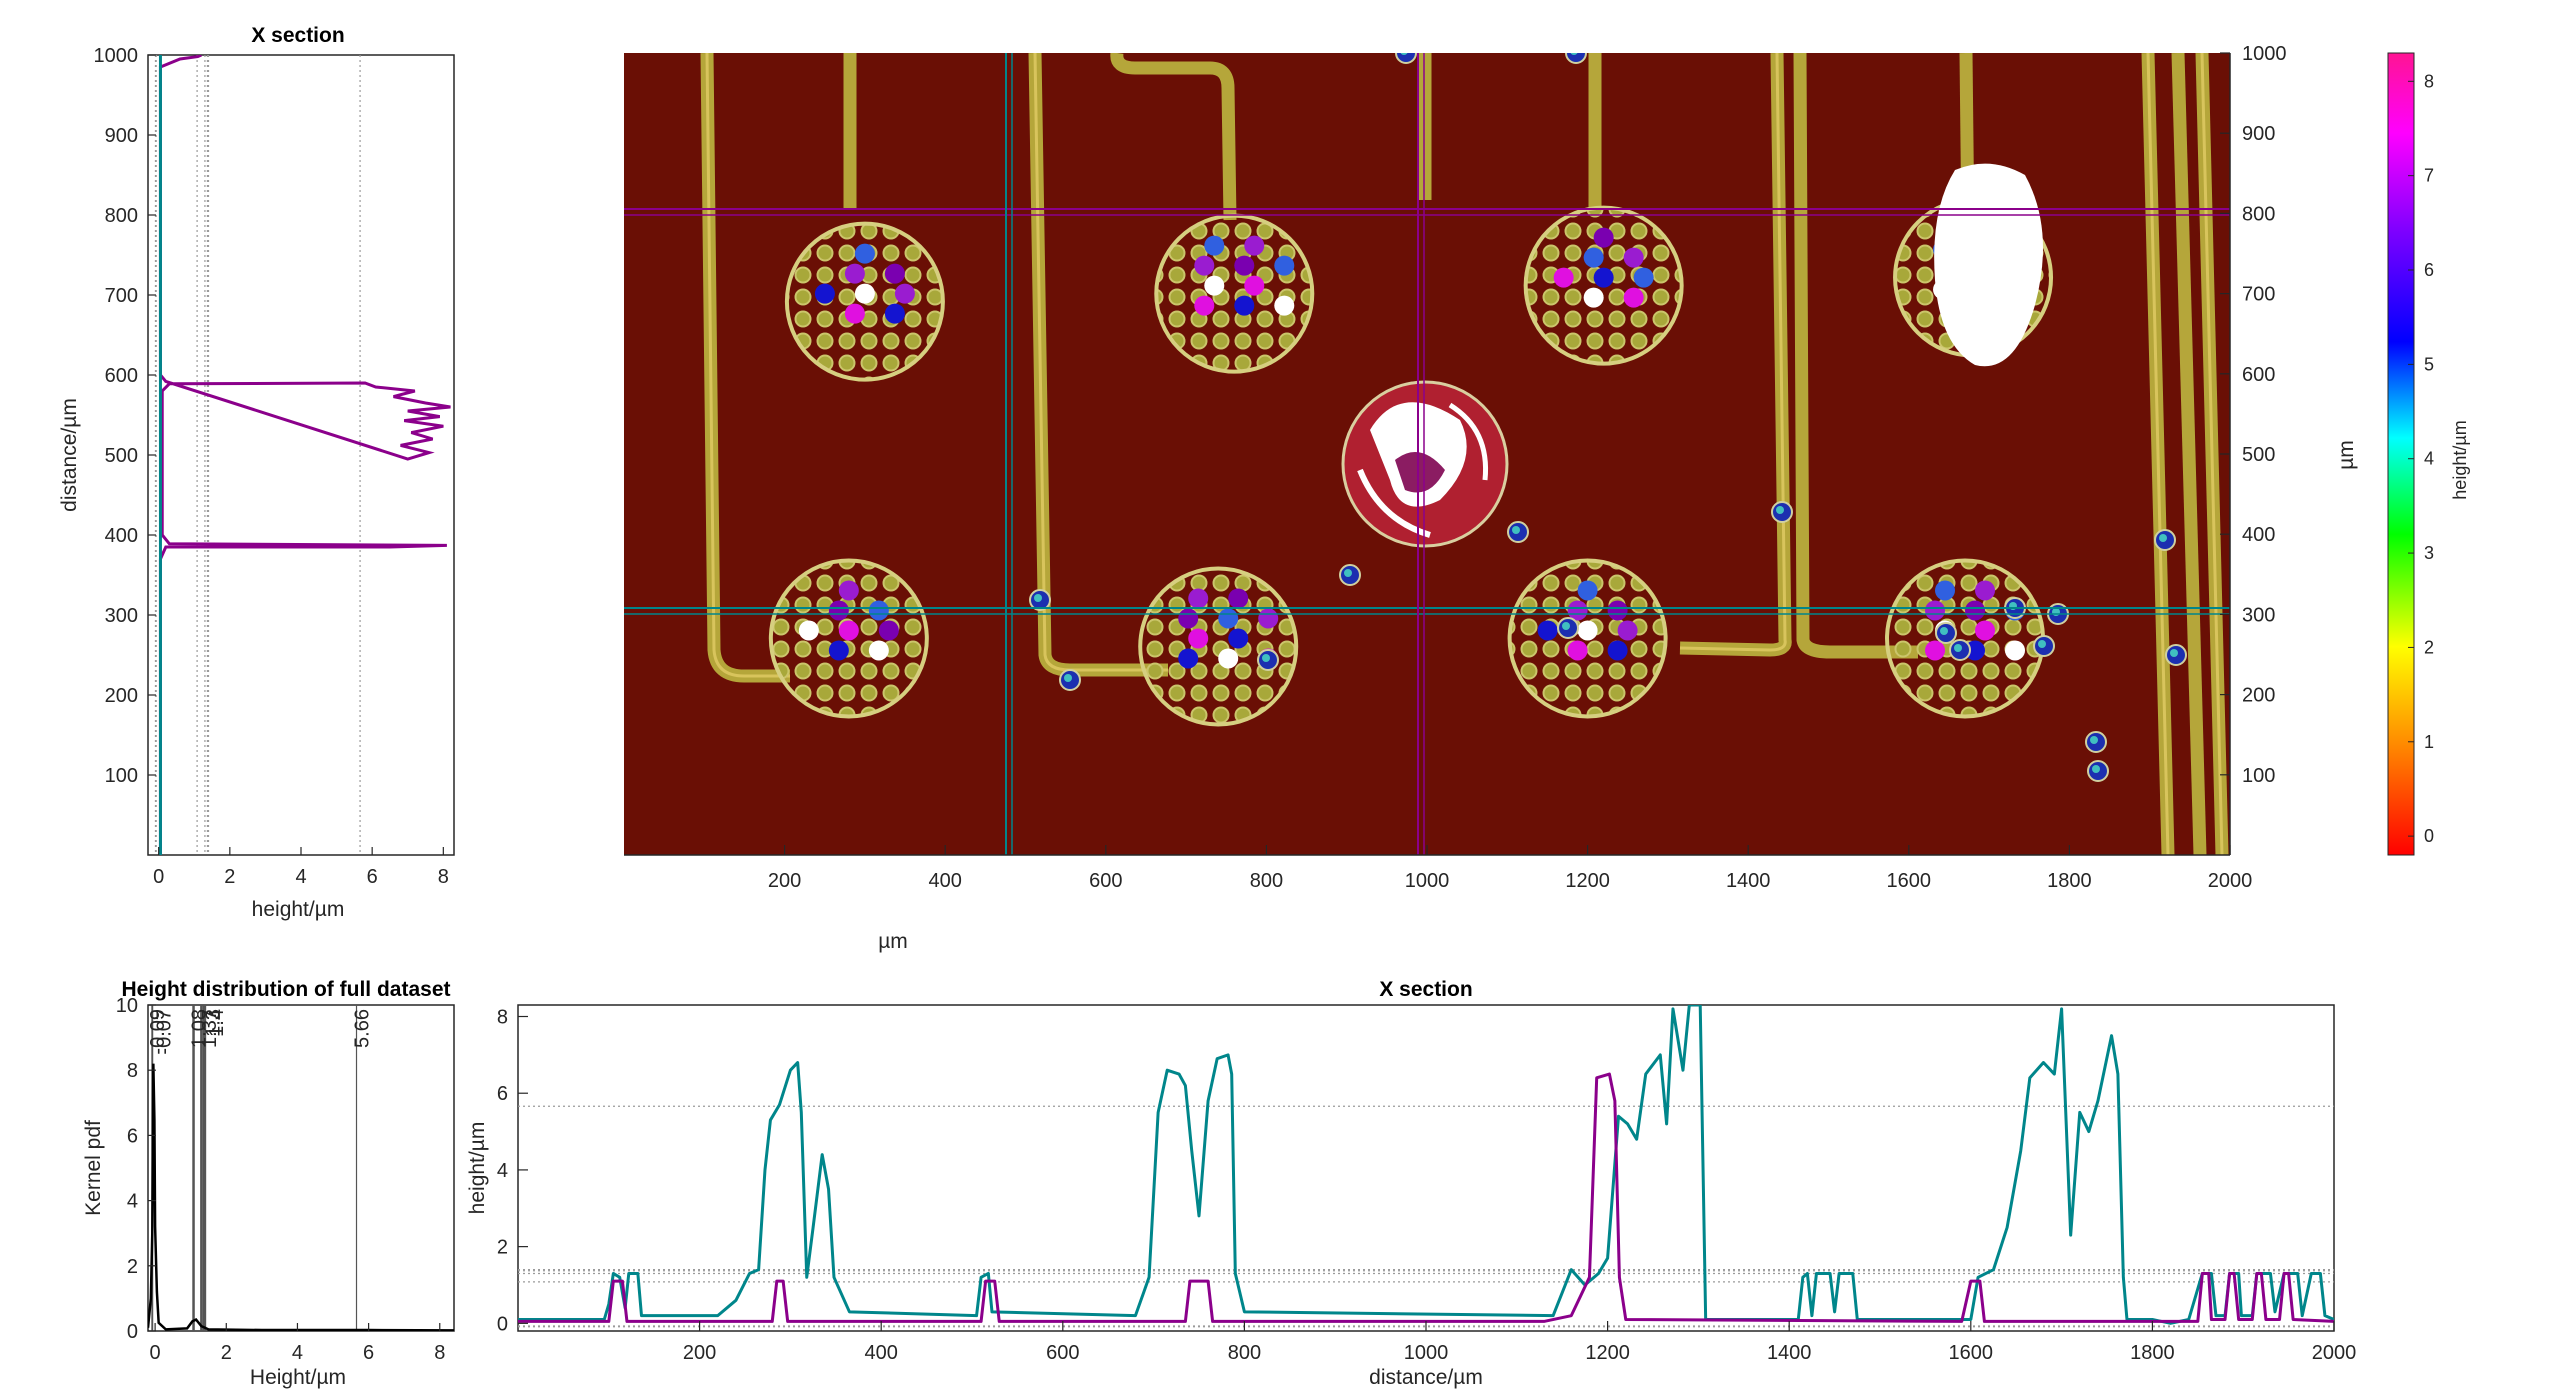 The image size is (2560, 1391). What do you see at coordinates (2429, 742) in the screenshot?
I see `colorbar-tick-label: 1` at bounding box center [2429, 742].